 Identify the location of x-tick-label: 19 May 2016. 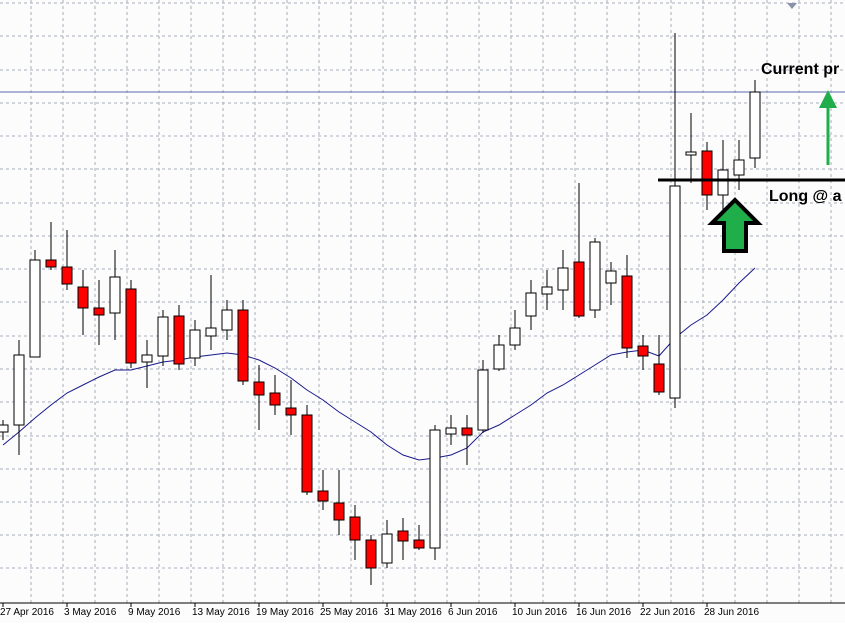
(285, 612).